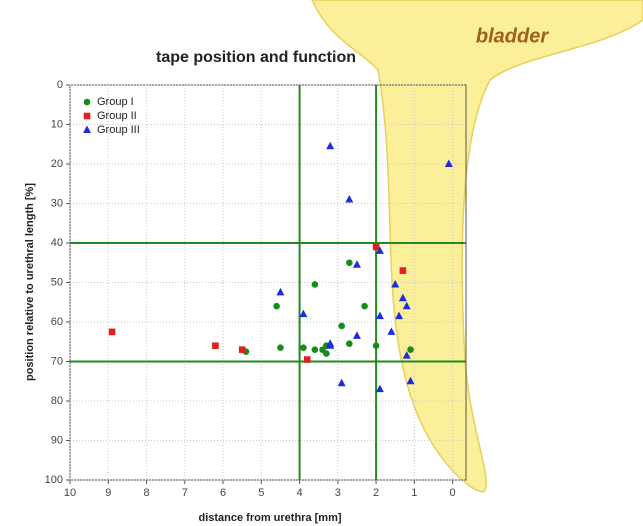  What do you see at coordinates (414, 493) in the screenshot?
I see `x-tick-label: 1` at bounding box center [414, 493].